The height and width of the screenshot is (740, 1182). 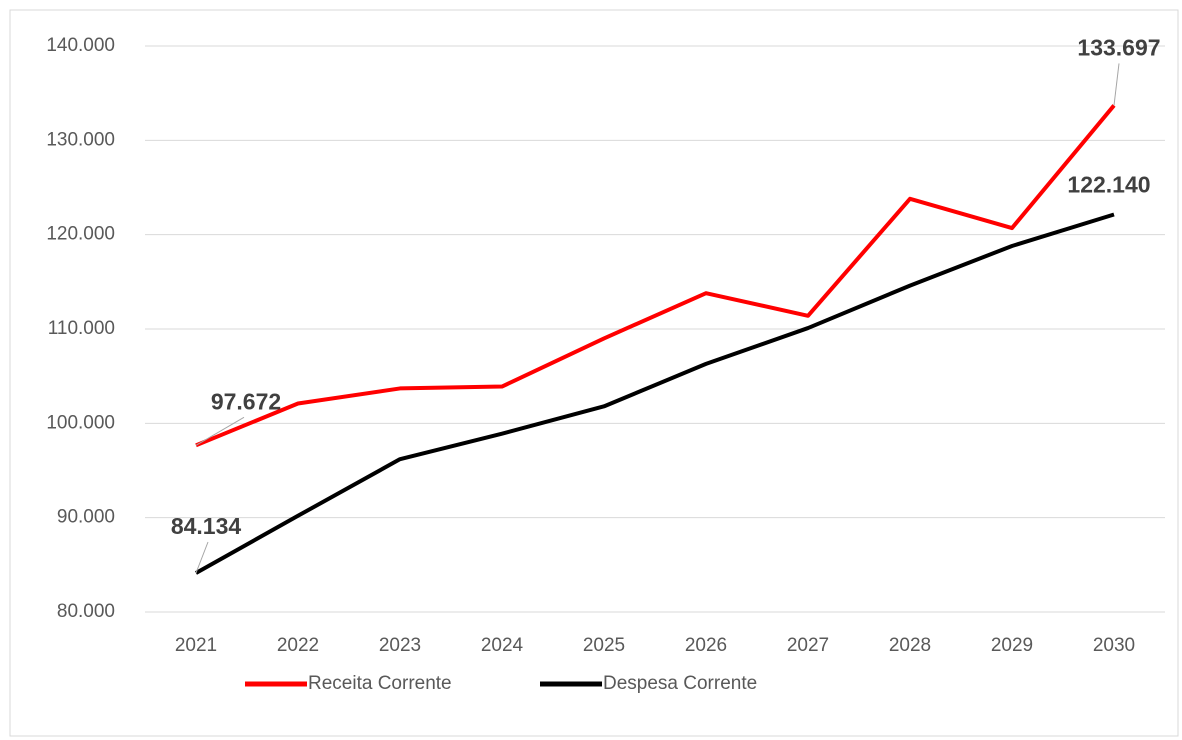 I want to click on y-tick-label: 140.000, so click(x=80, y=45).